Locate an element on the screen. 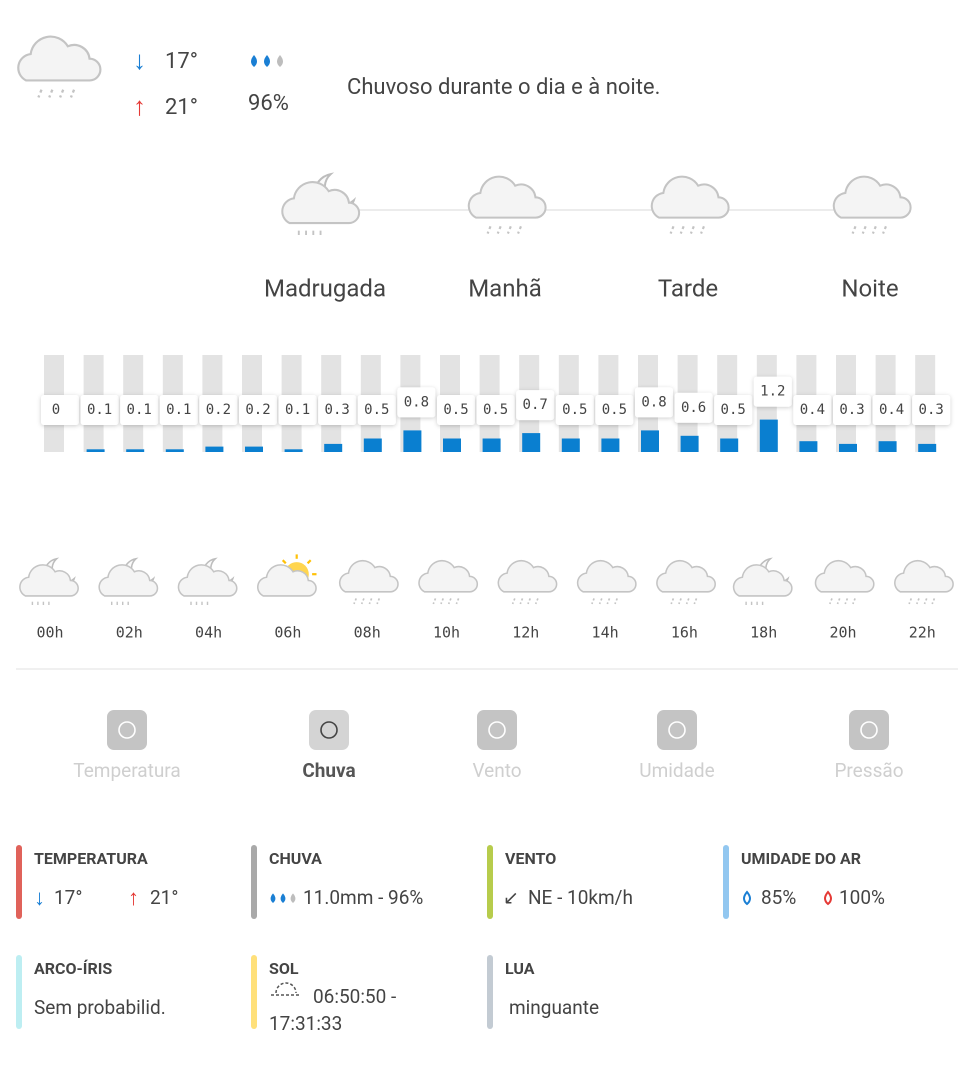  detail-value: minguante is located at coordinates (554, 1007).